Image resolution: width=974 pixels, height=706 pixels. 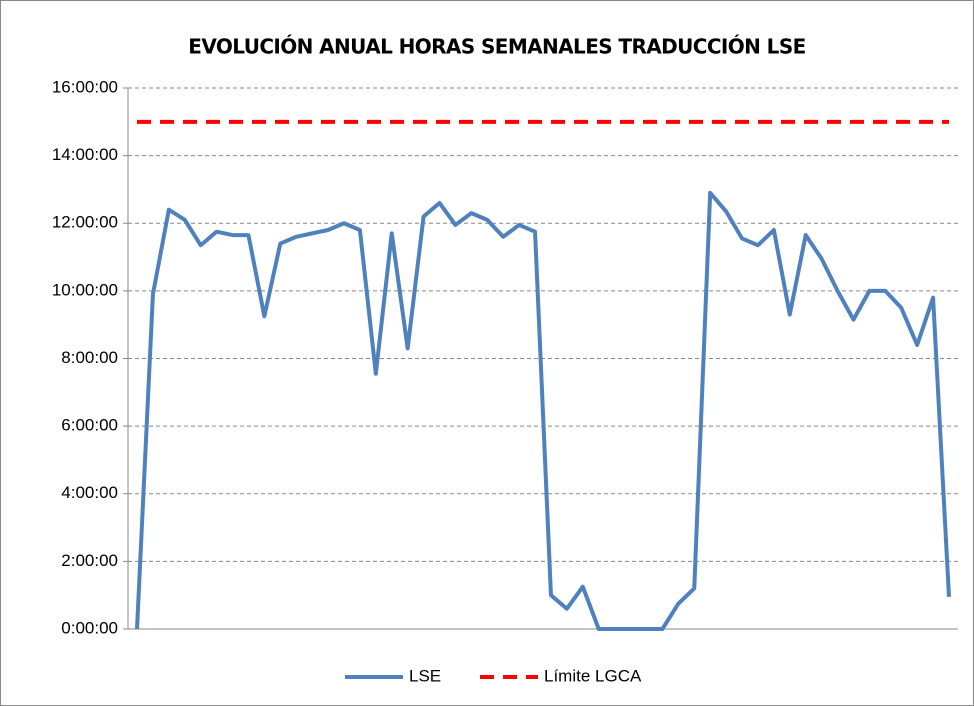 I want to click on y-tick-label: 2:00:00, so click(x=89, y=560).